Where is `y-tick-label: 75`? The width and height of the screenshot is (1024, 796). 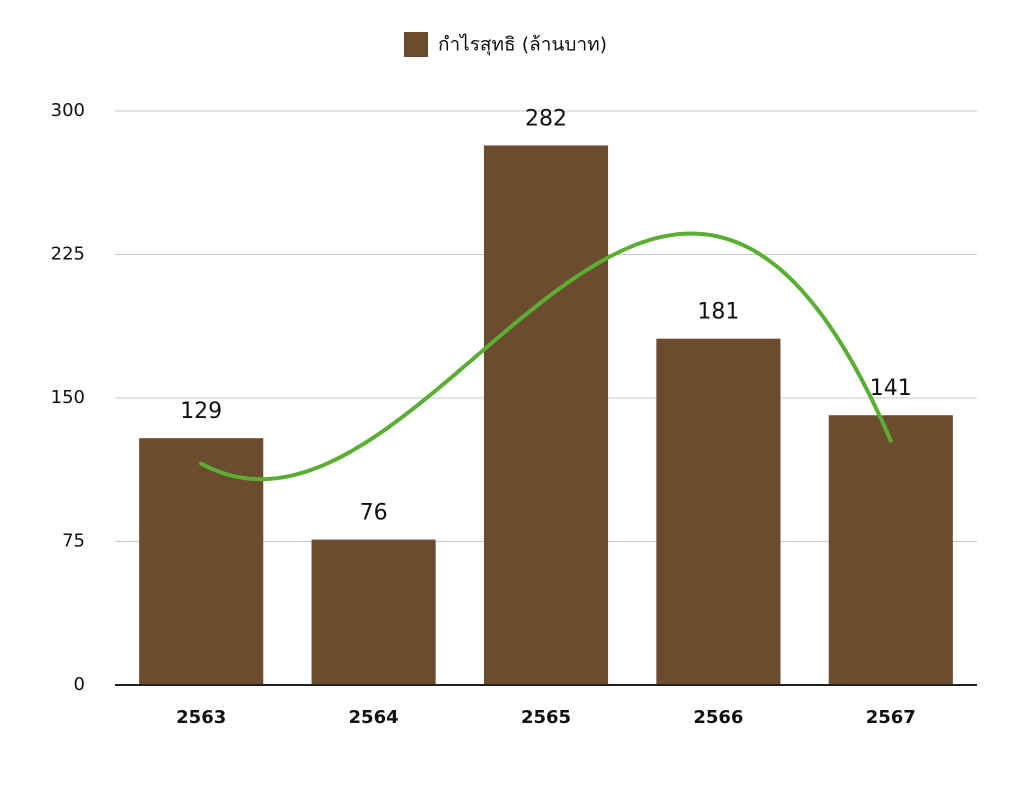
y-tick-label: 75 is located at coordinates (73, 541).